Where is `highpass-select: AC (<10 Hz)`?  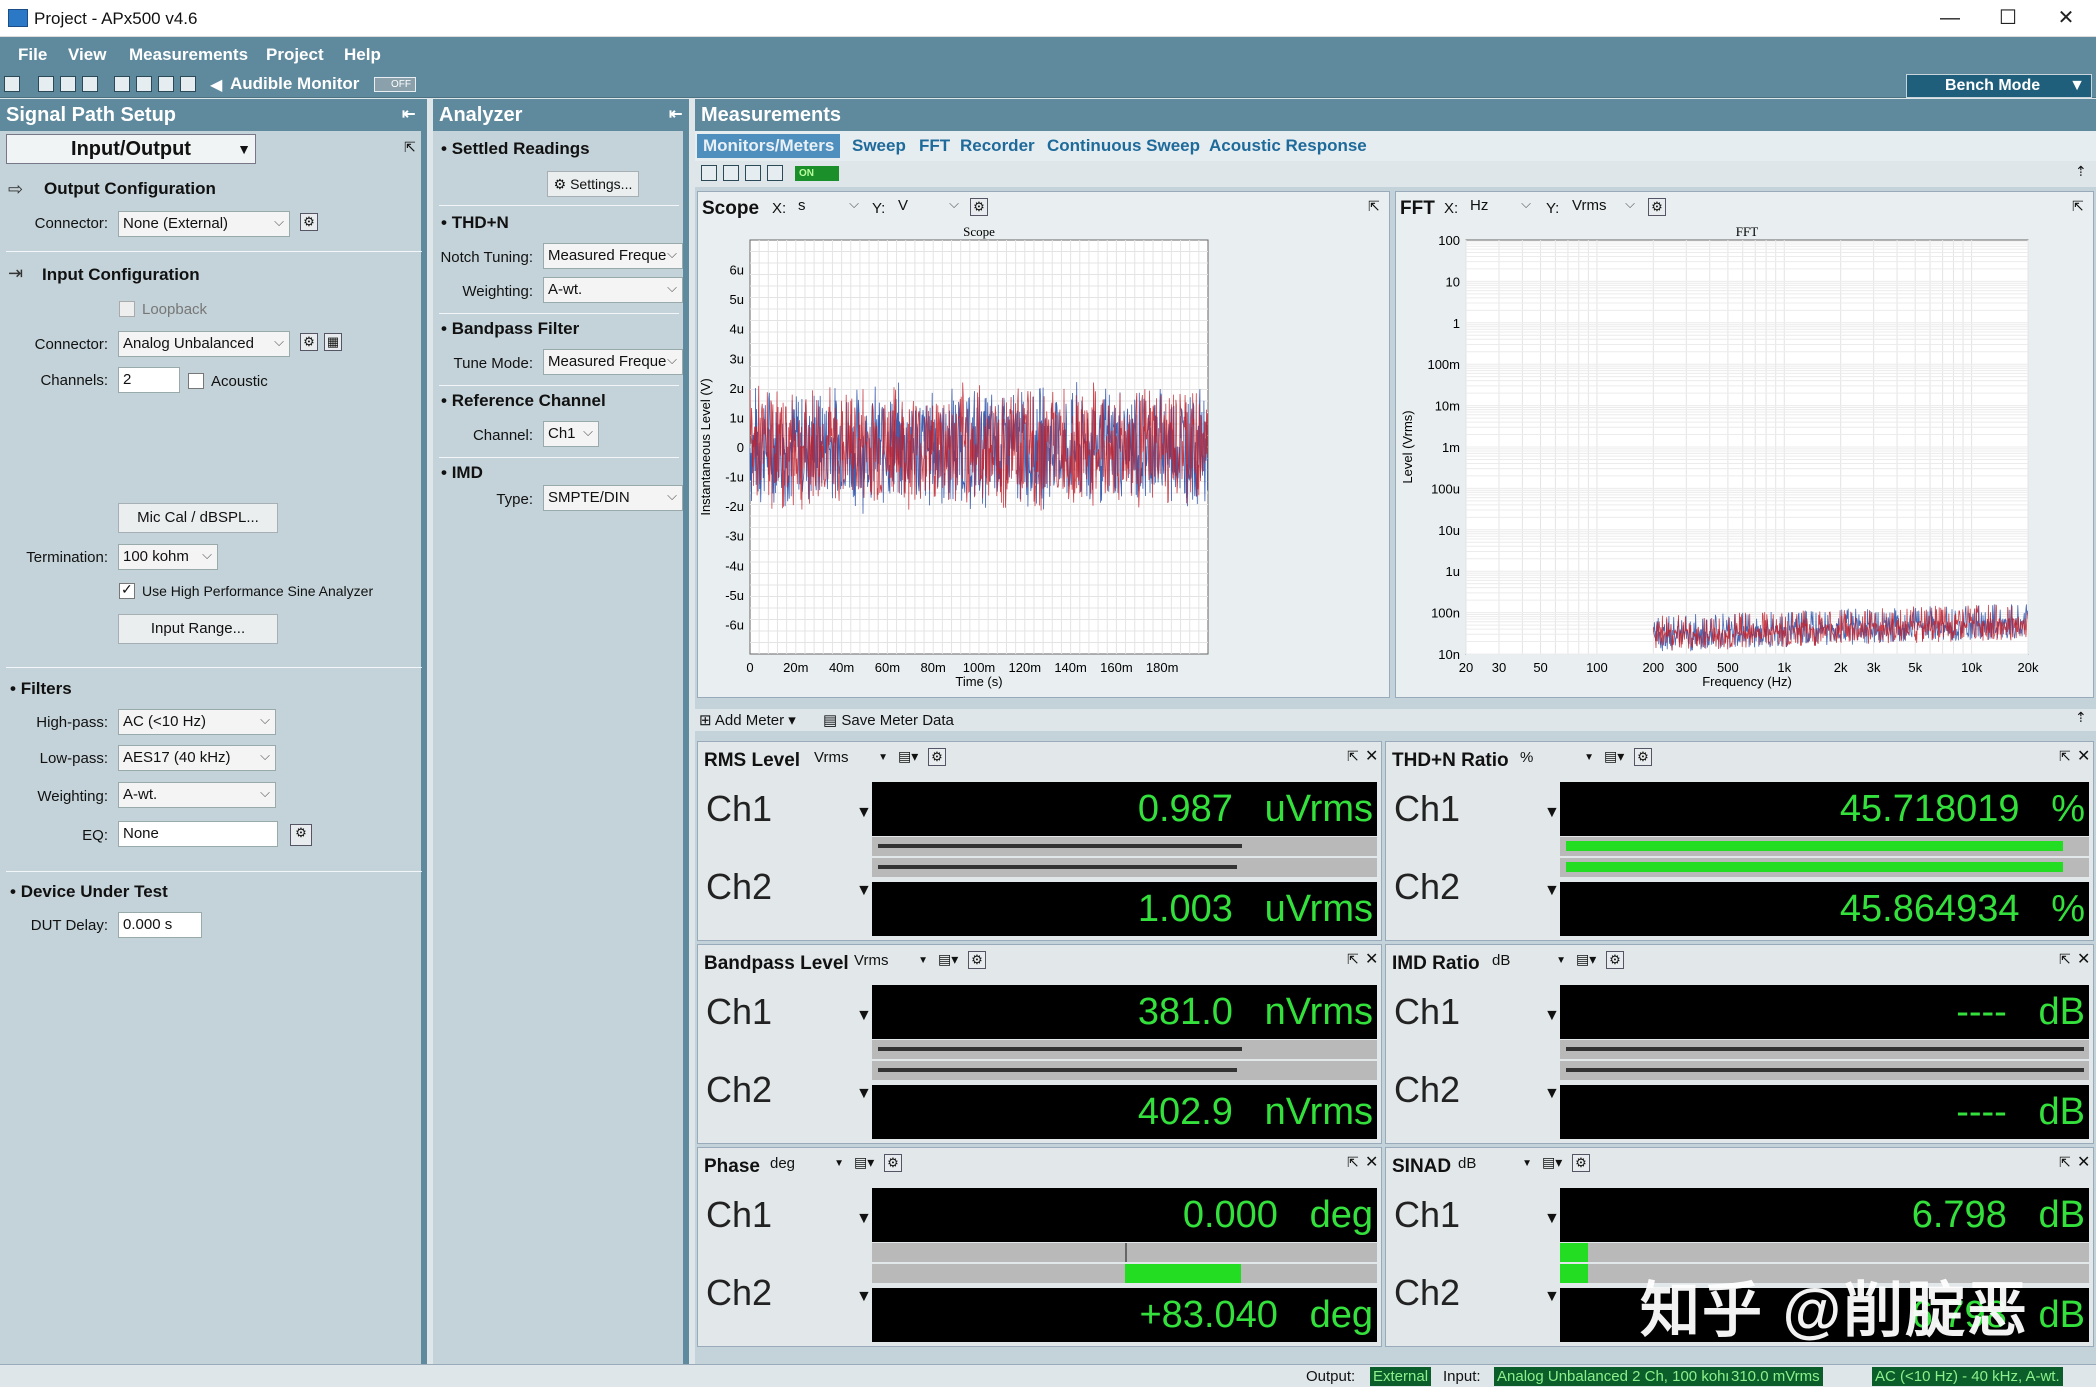
highpass-select: AC (<10 Hz) is located at coordinates (197, 722).